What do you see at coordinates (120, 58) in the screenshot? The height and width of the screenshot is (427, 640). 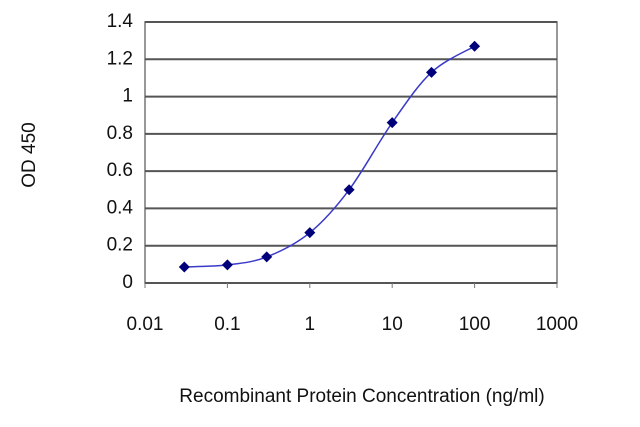 I see `y-tick-label: 1.2` at bounding box center [120, 58].